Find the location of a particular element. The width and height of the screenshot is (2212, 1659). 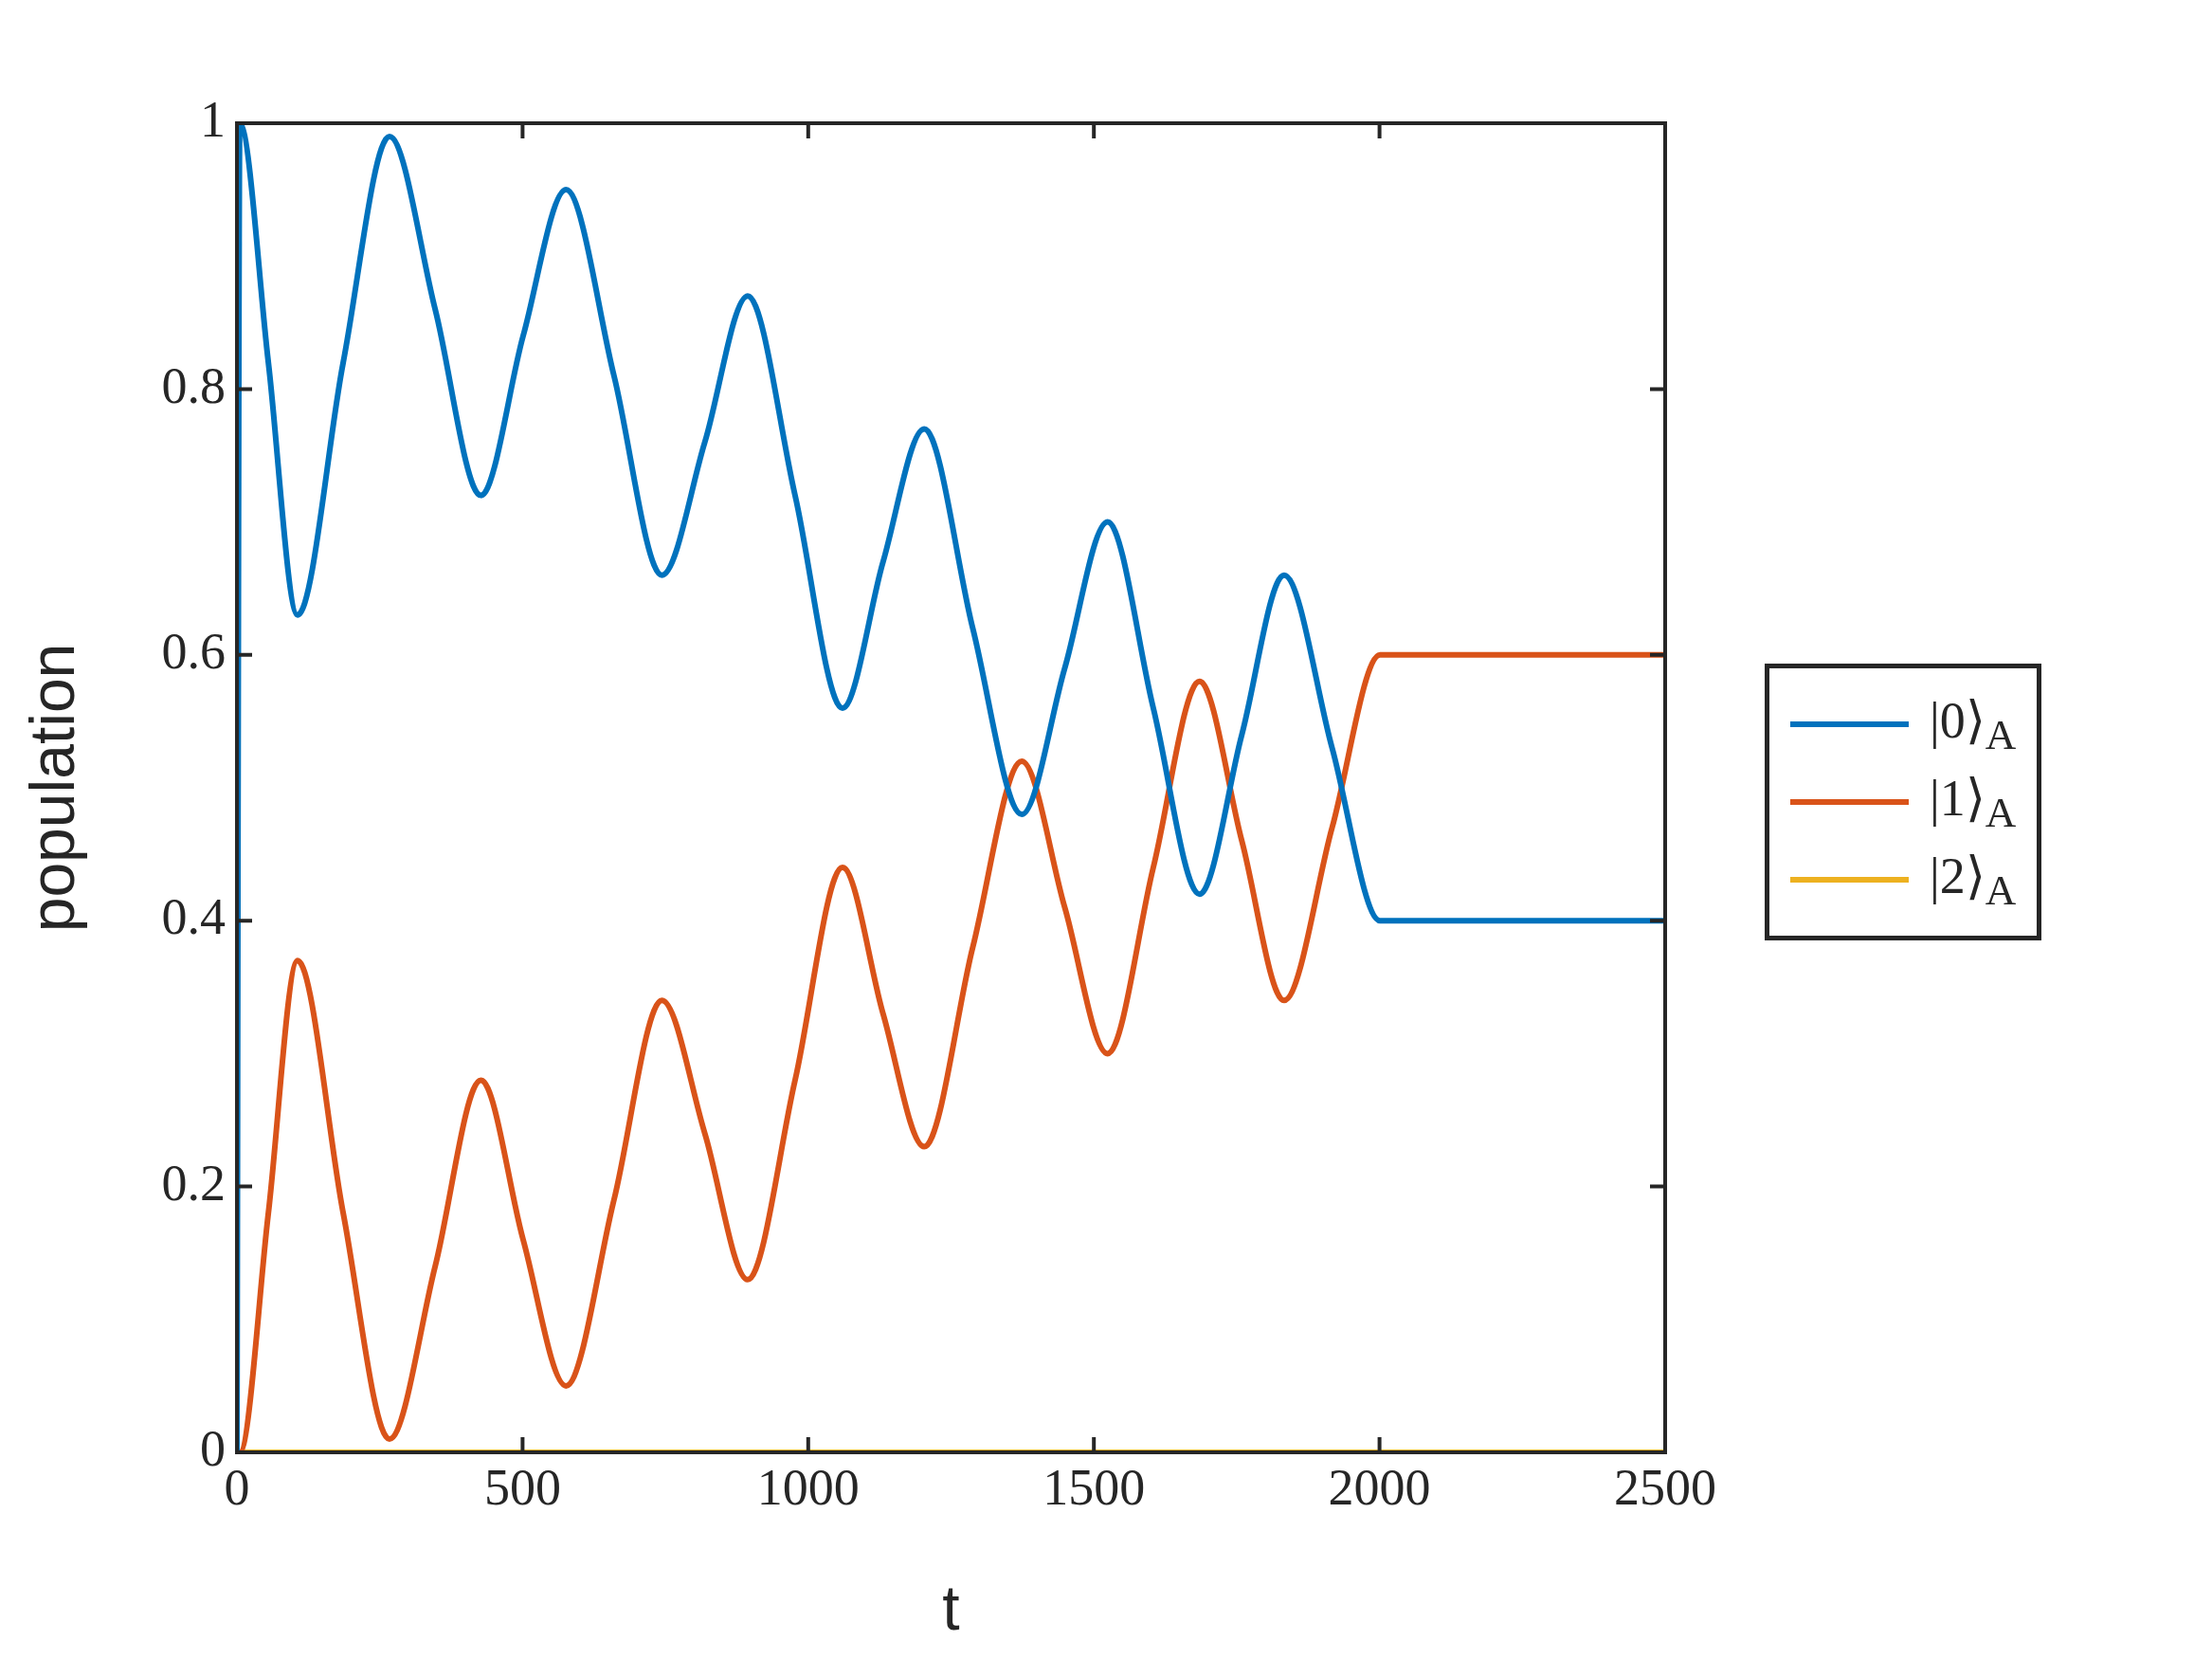

legend-label: |0⟩$_{A}$ is located at coordinates (1974, 724).